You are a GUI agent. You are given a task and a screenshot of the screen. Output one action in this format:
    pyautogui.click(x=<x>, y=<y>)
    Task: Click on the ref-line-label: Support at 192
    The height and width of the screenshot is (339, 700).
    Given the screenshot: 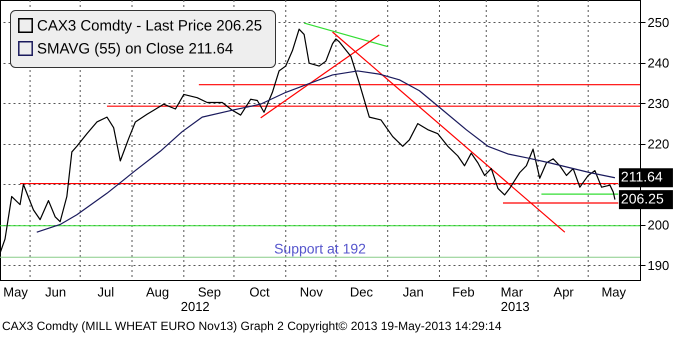 What is the action you would take?
    pyautogui.click(x=320, y=248)
    